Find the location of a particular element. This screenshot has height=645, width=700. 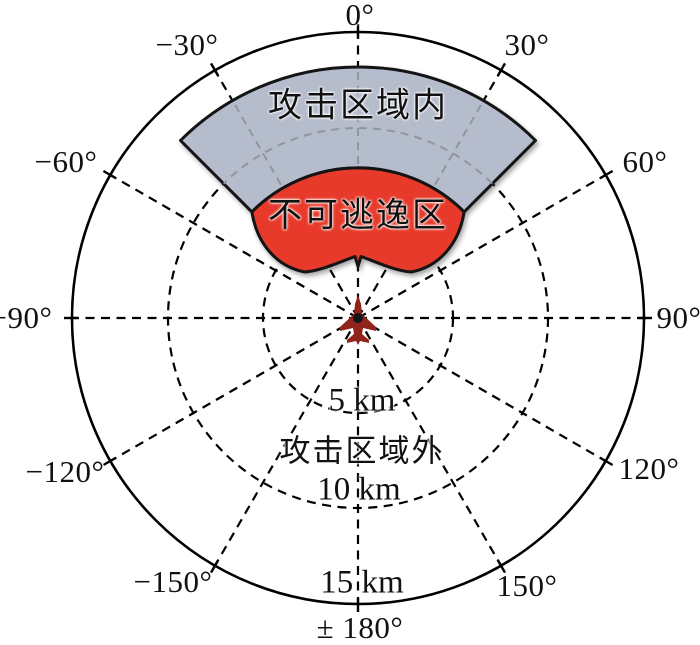

angle-label-30: 30° is located at coordinates (527, 44).